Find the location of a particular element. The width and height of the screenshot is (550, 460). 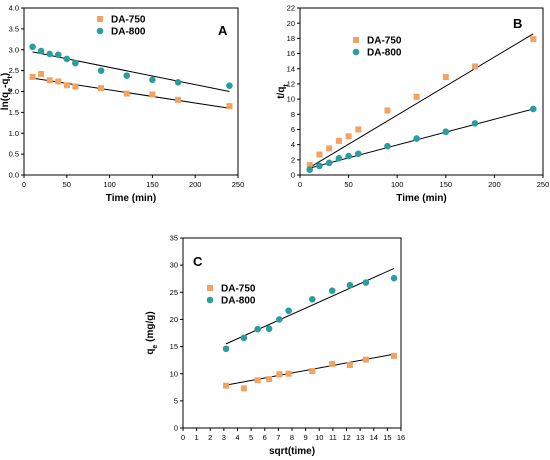

y-tick-label: 3.0 is located at coordinates (14, 49).